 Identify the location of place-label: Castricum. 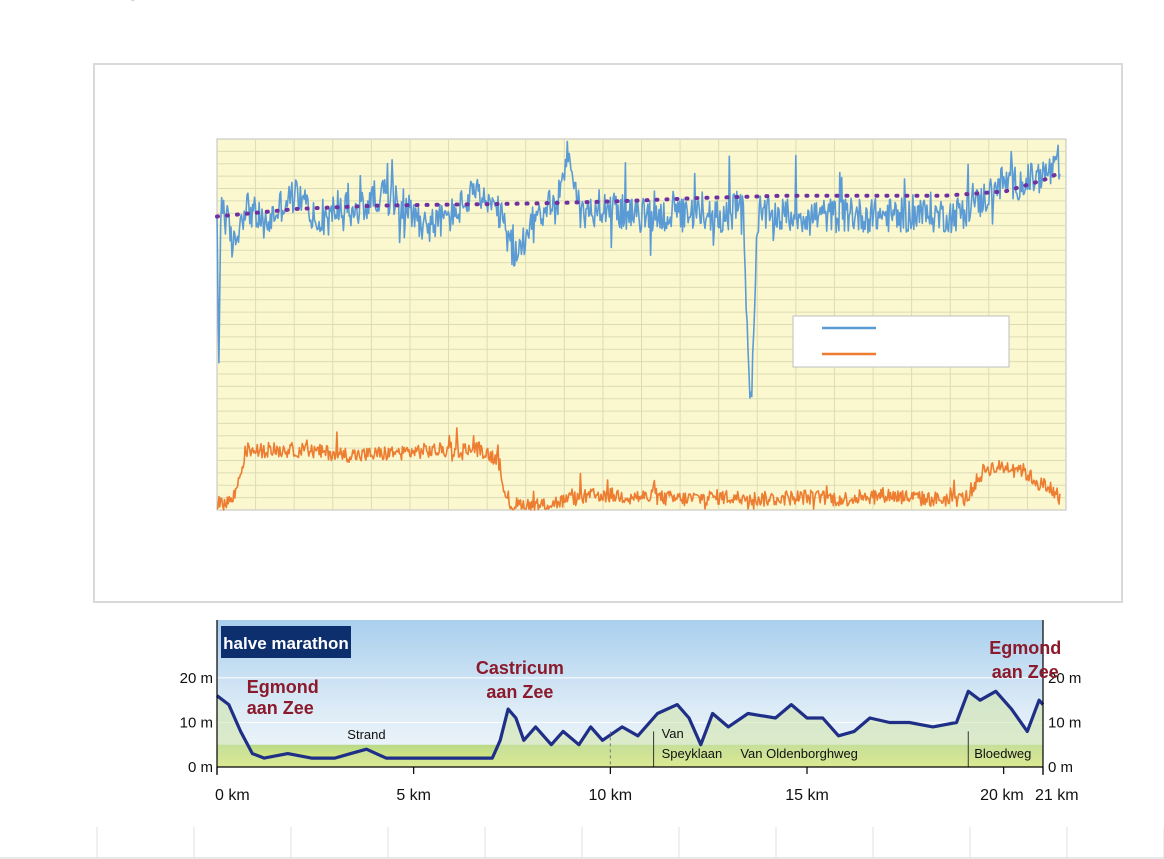
(520, 668).